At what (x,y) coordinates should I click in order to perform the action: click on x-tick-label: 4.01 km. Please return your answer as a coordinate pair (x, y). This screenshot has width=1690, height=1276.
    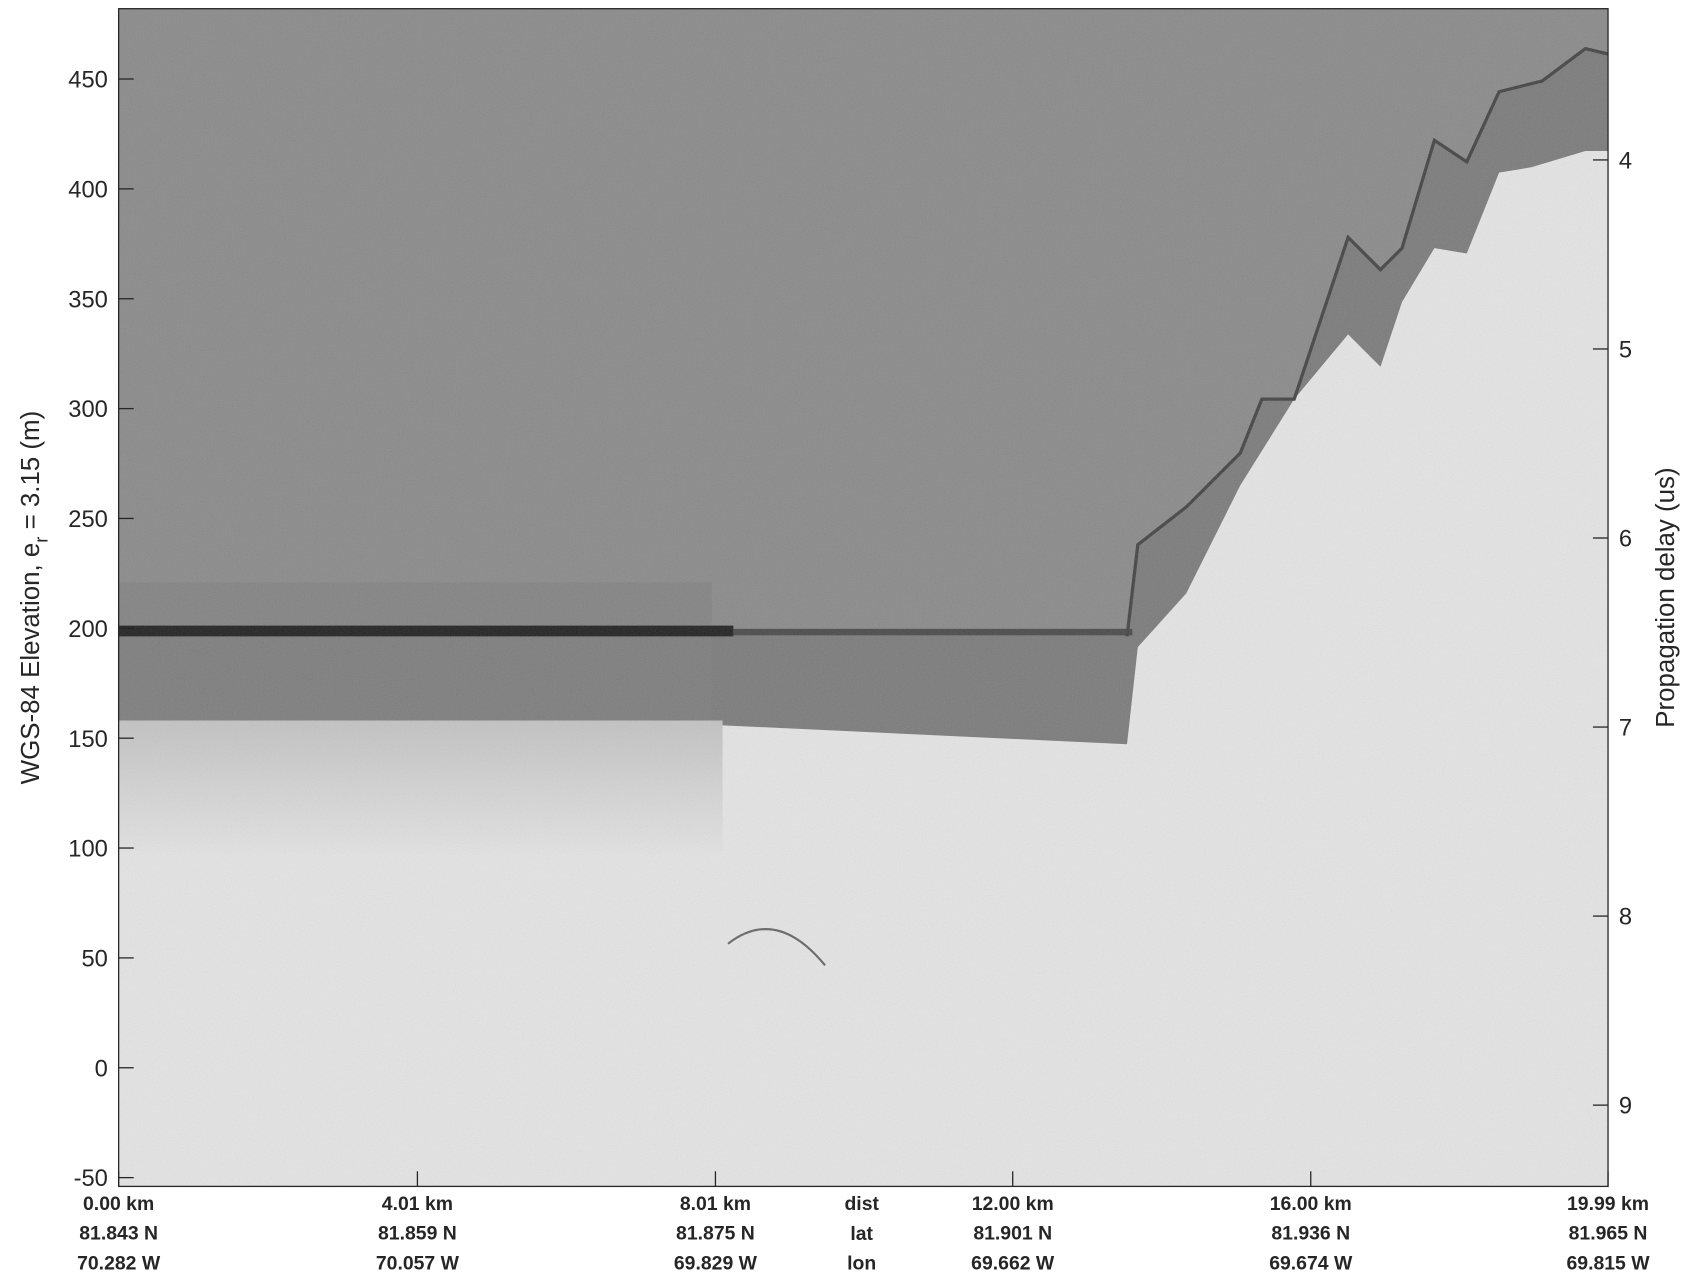
    Looking at the image, I should click on (417, 1204).